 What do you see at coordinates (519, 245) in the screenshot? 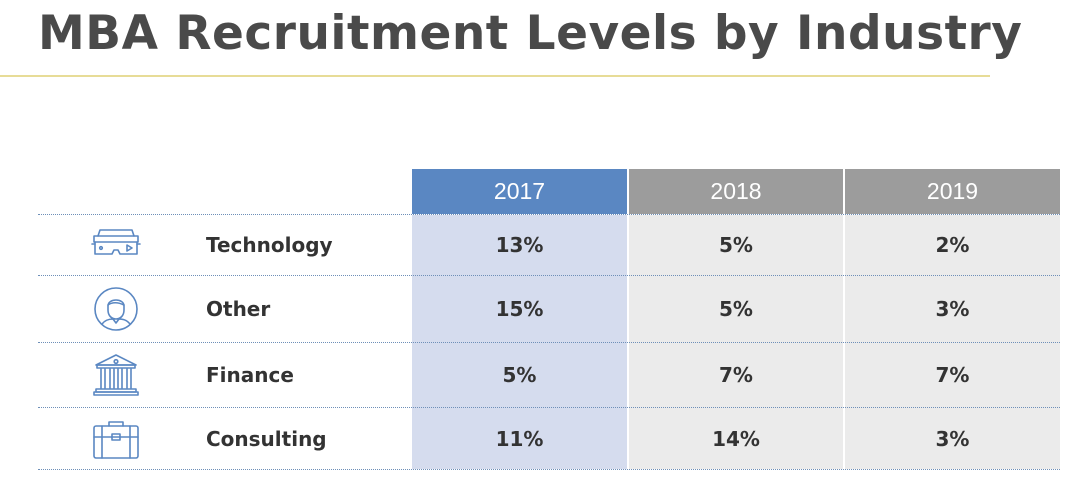
I see `table-cell: 13%` at bounding box center [519, 245].